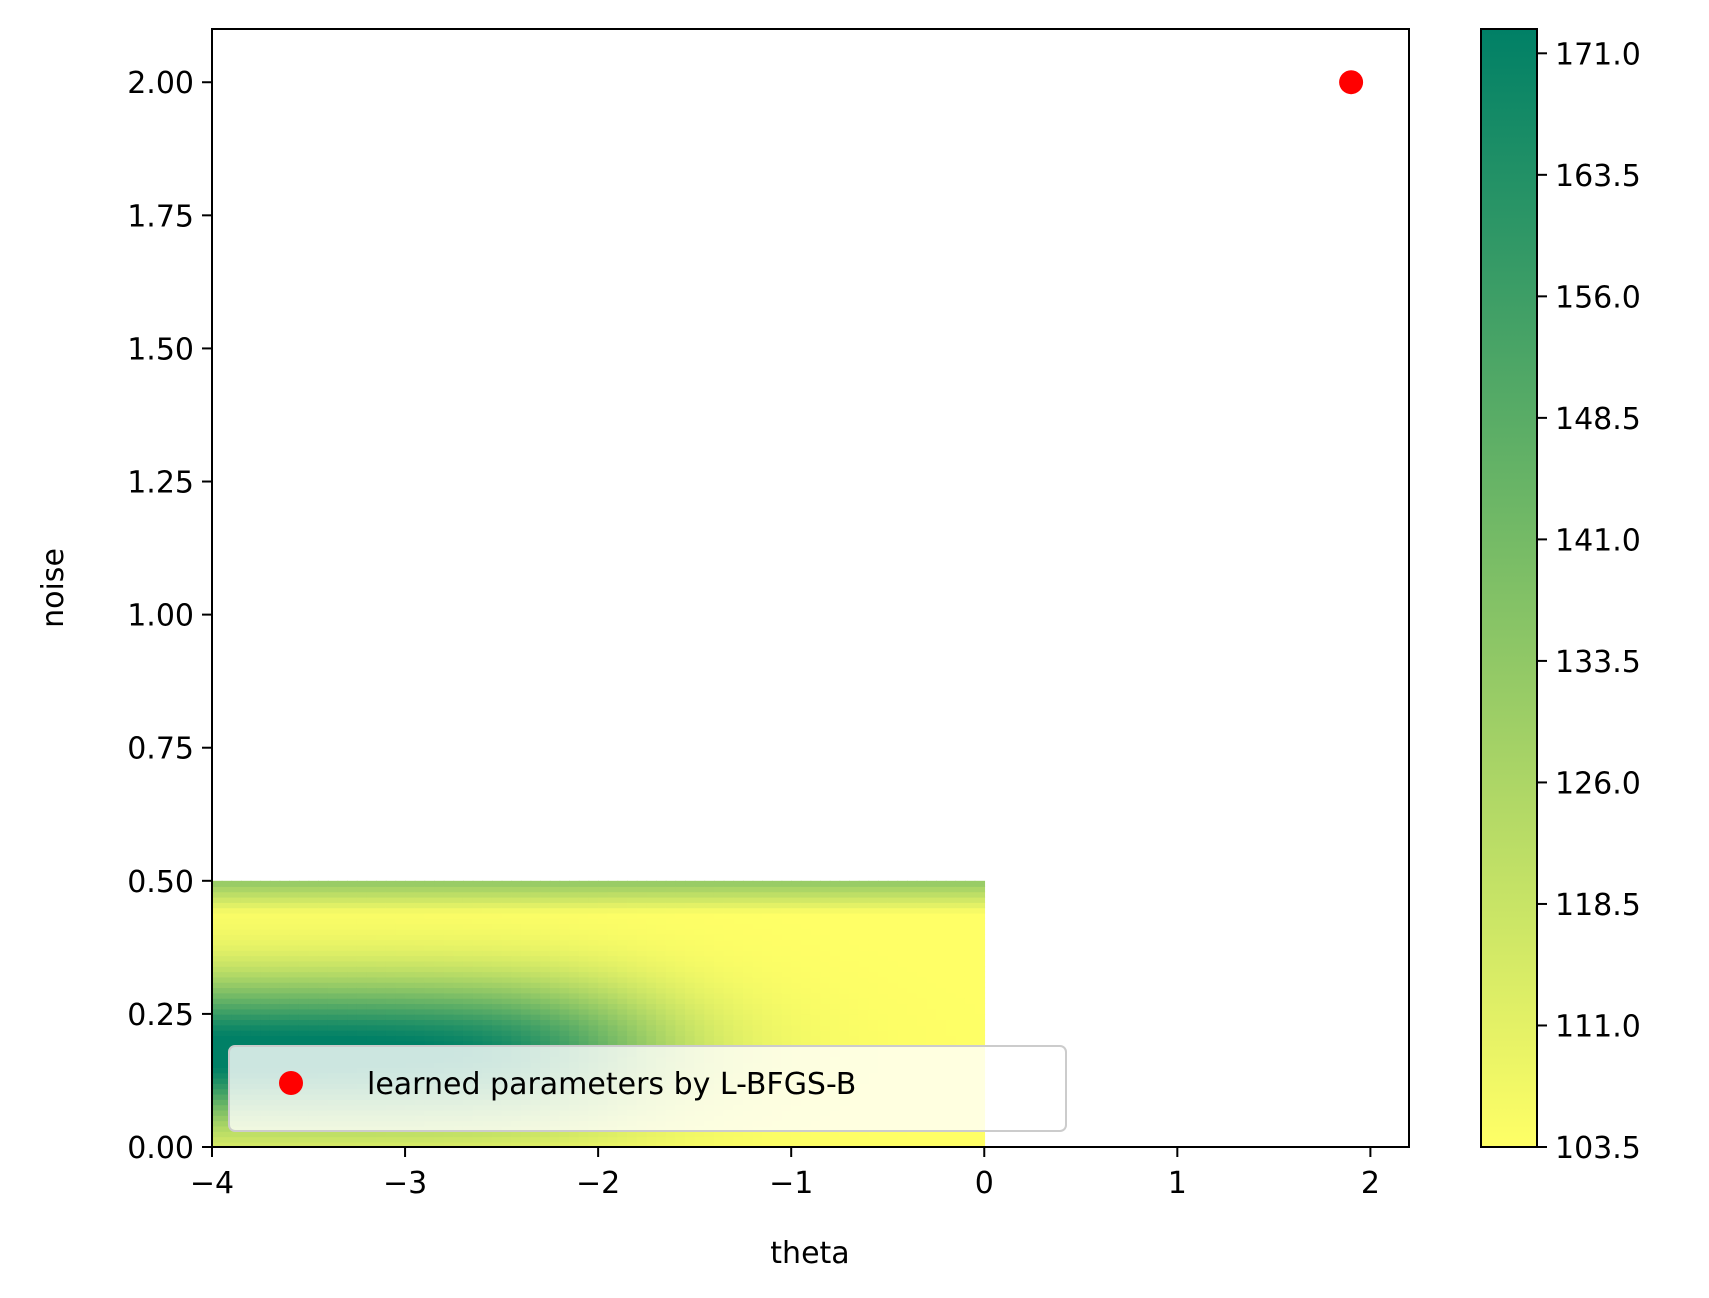 The height and width of the screenshot is (1298, 1709). I want to click on colorbar-gradient, so click(1509, 588).